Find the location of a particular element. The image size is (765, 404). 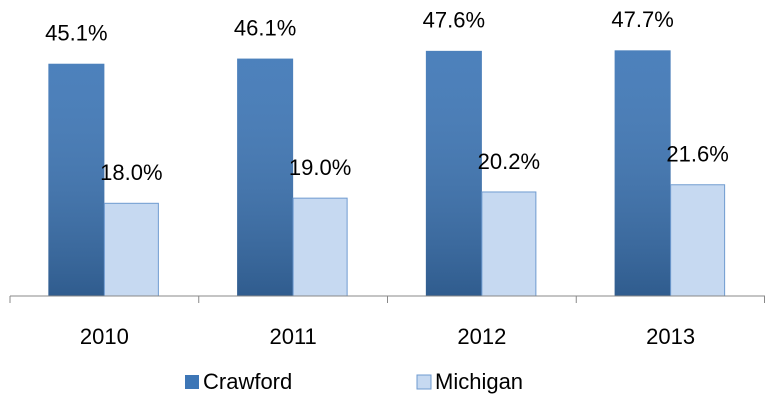

data-label: 19.0% is located at coordinates (320, 167).